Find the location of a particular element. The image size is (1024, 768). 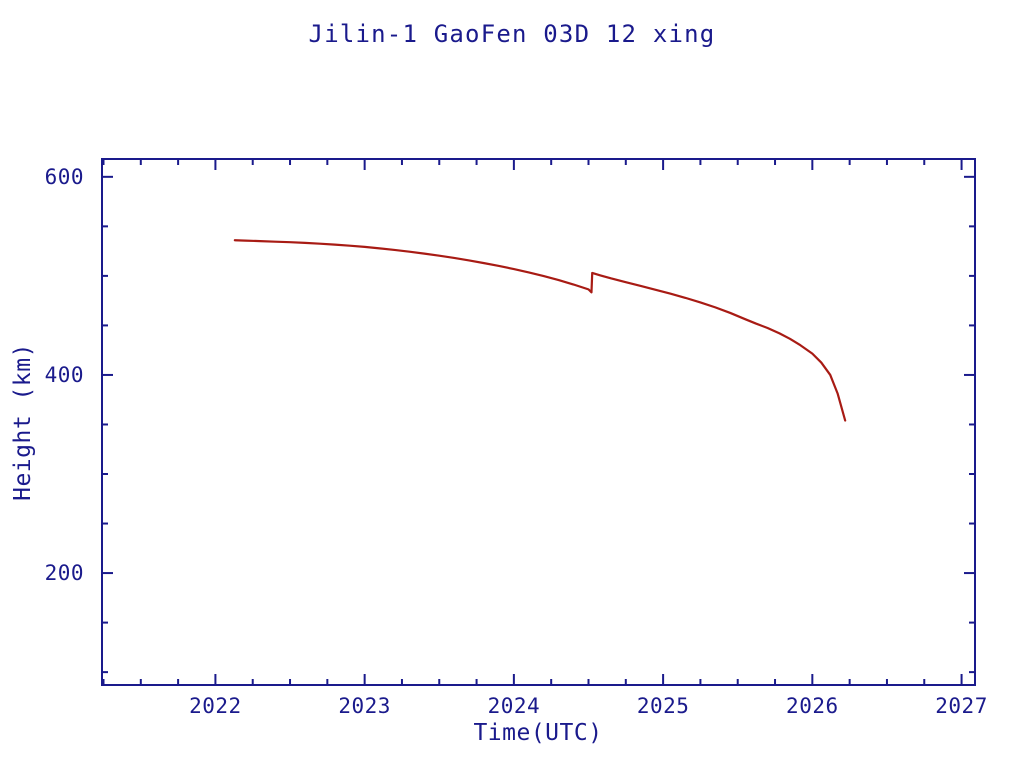

x-tick-label: 2023 is located at coordinates (364, 706).